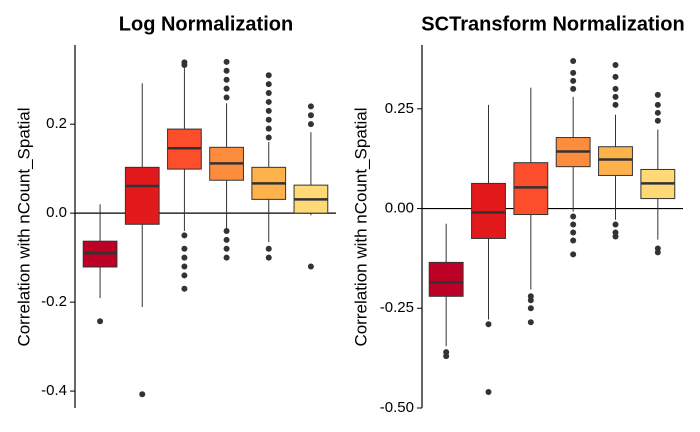 Image resolution: width=700 pixels, height=432 pixels. Describe the element at coordinates (56, 123) in the screenshot. I see `y-tick-label: 0.2` at that location.